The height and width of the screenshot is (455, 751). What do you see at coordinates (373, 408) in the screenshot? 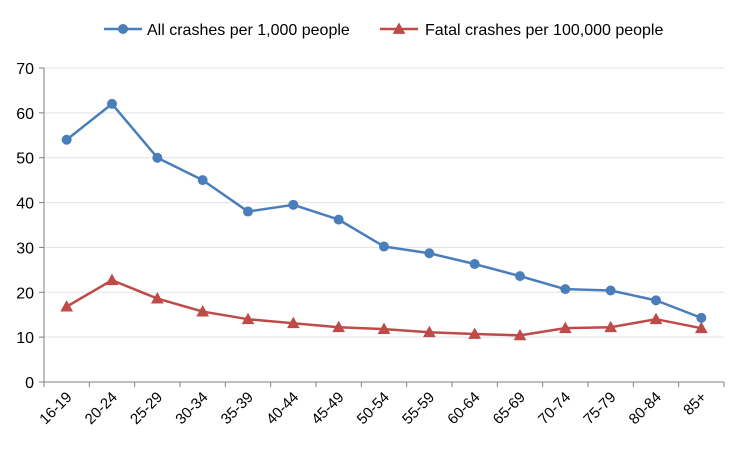
I see `x-tick-label: 50-54` at bounding box center [373, 408].